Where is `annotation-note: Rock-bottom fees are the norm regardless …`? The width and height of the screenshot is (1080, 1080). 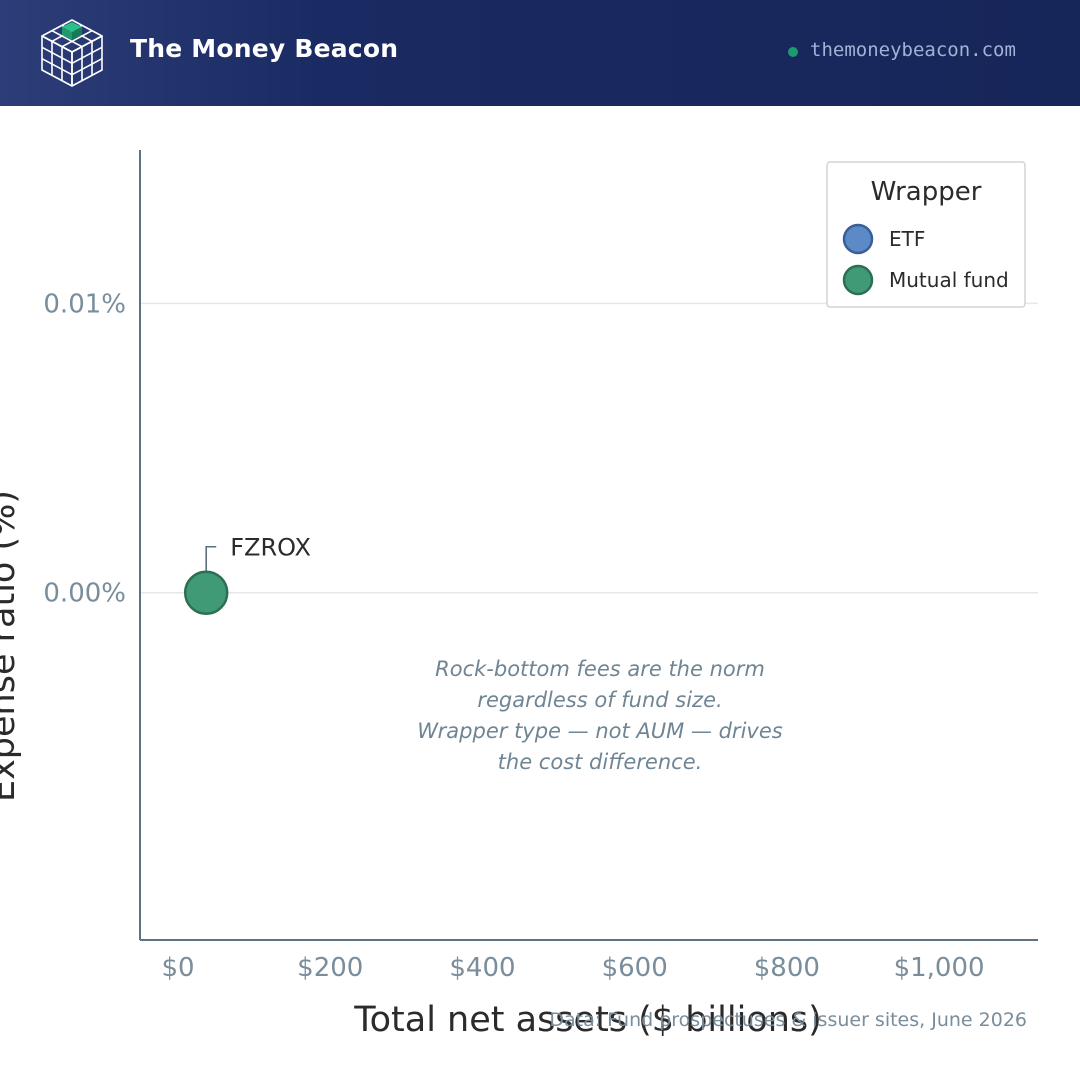
annotation-note: Rock-bottom fees are the norm regardless … is located at coordinates (599, 715).